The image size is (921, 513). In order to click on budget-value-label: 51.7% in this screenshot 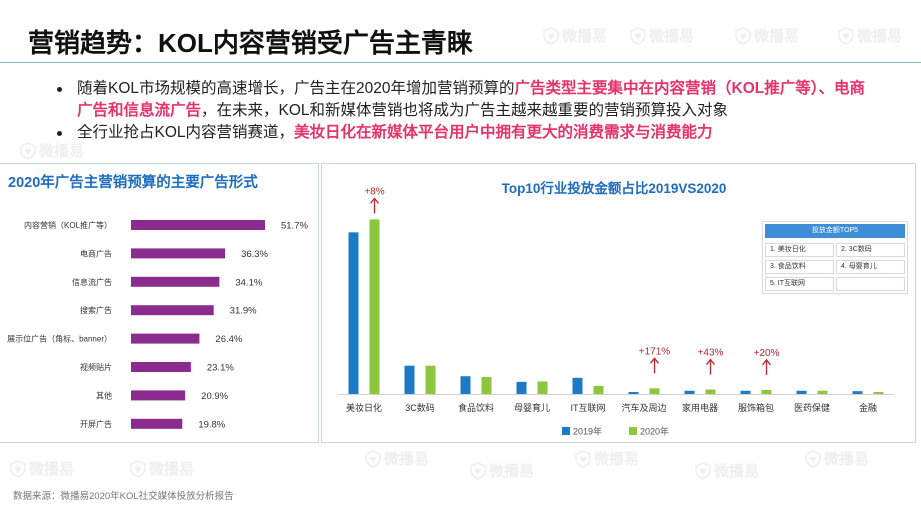, I will do `click(294, 226)`.